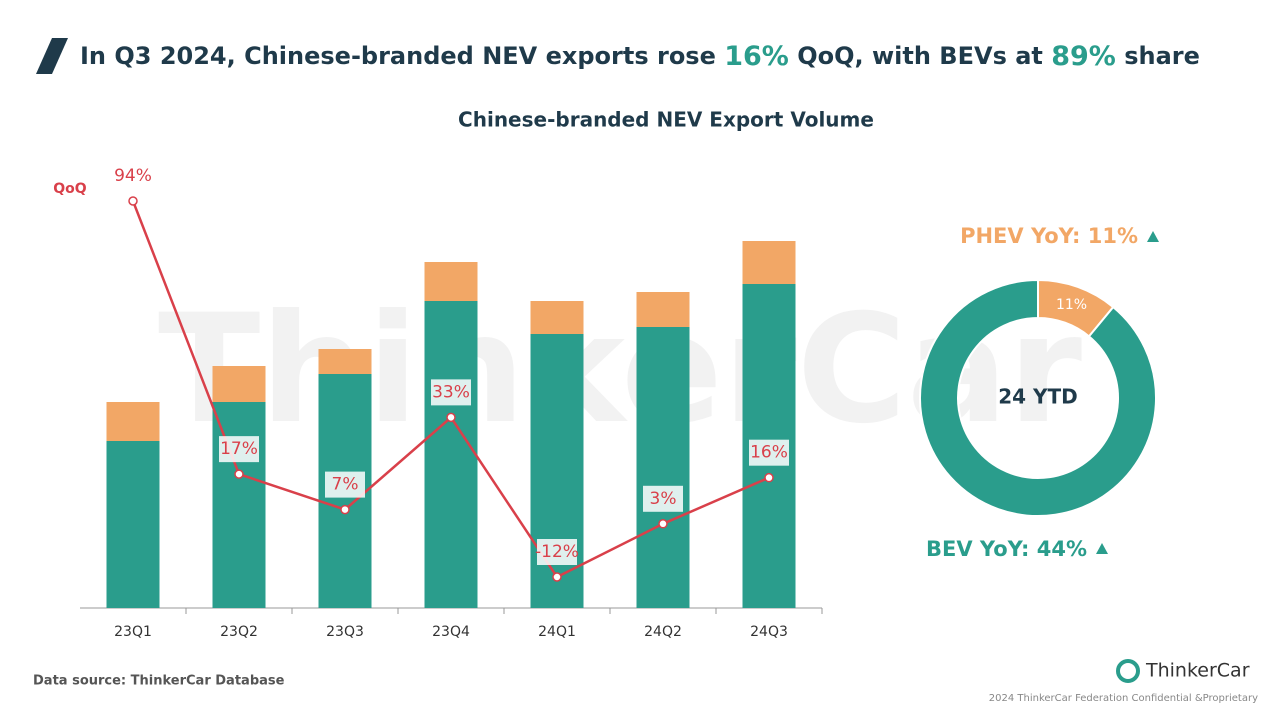 The width and height of the screenshot is (1280, 720). Describe the element at coordinates (666, 120) in the screenshot. I see `chart-title: Chinese-branded NEV Export Volume` at that location.